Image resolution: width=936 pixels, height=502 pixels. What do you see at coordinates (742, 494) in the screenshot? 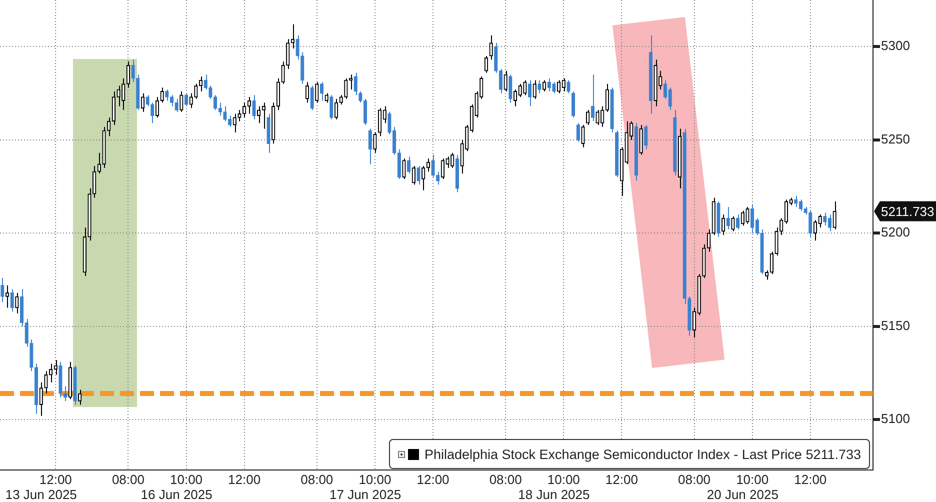
I see `x-tick-label: 20 Jun 2025` at bounding box center [742, 494].